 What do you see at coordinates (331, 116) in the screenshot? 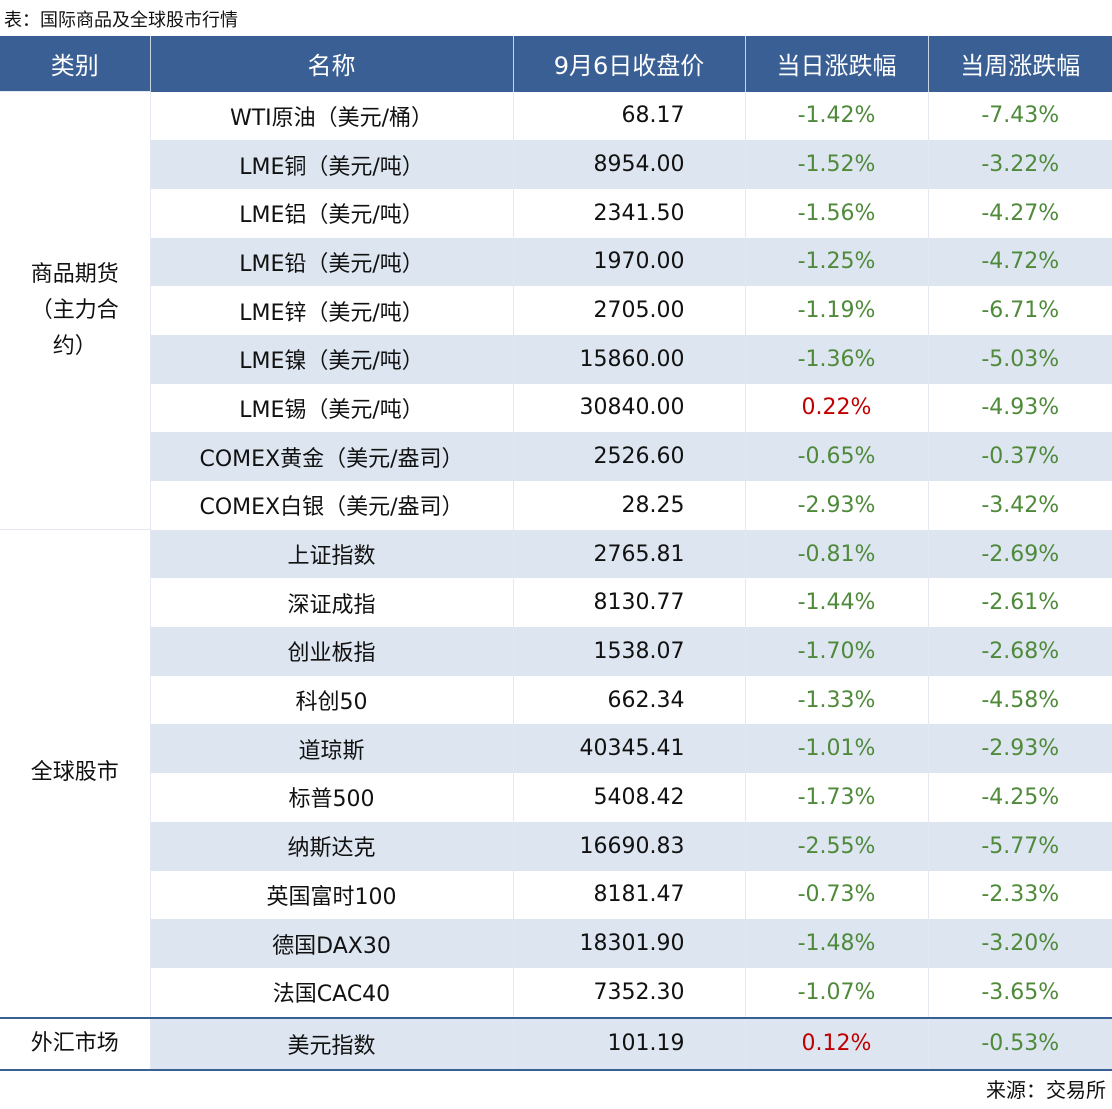
I see `item-name: WTI原油（美元/桶）` at bounding box center [331, 116].